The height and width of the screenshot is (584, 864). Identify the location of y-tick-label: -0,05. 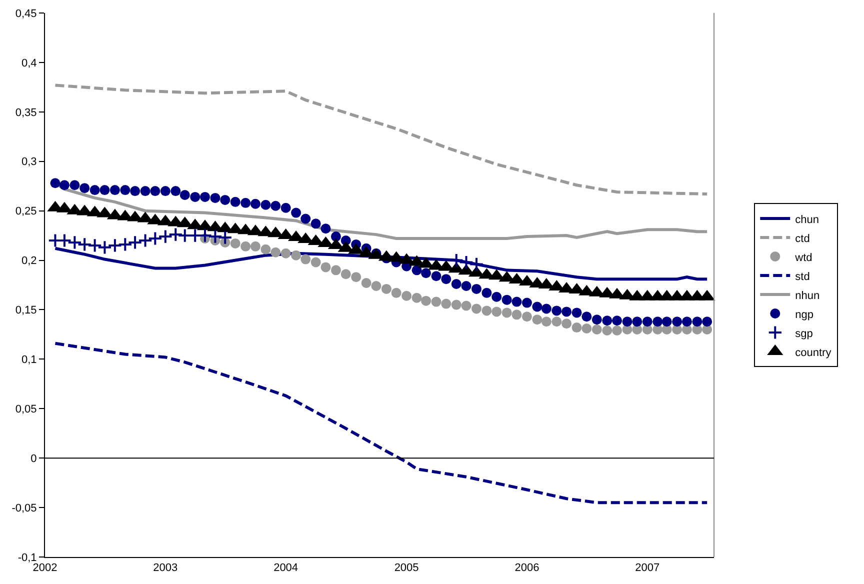
(24, 508).